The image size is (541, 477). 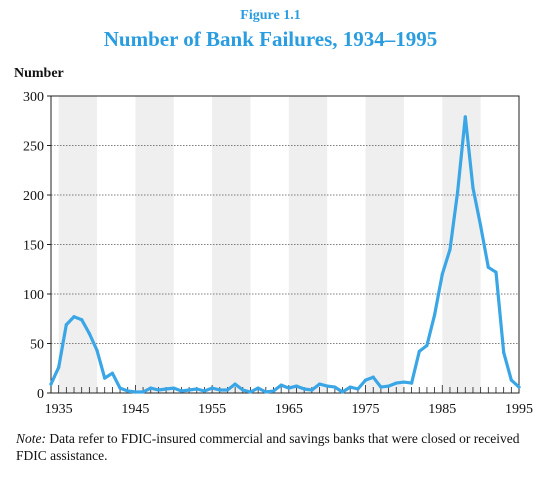 I want to click on figure-label: Figure 1.1, so click(x=270, y=15).